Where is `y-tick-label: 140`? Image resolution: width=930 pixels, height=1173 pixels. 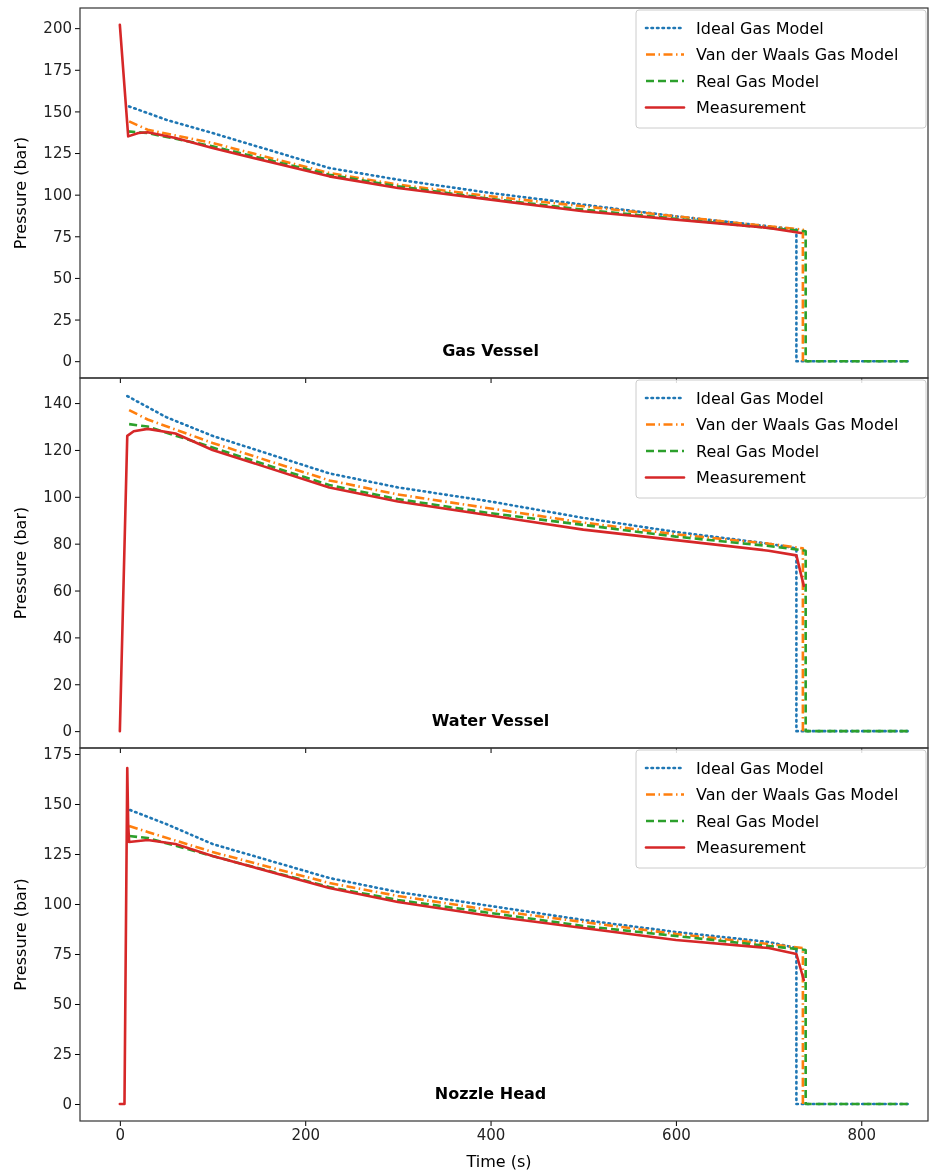
y-tick-label: 140 is located at coordinates (57, 403).